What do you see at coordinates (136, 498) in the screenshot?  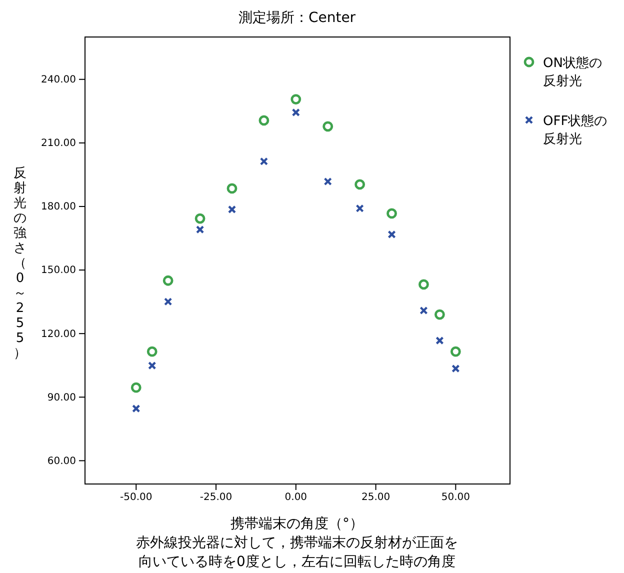 I see `x-tick-label: -50.00` at bounding box center [136, 498].